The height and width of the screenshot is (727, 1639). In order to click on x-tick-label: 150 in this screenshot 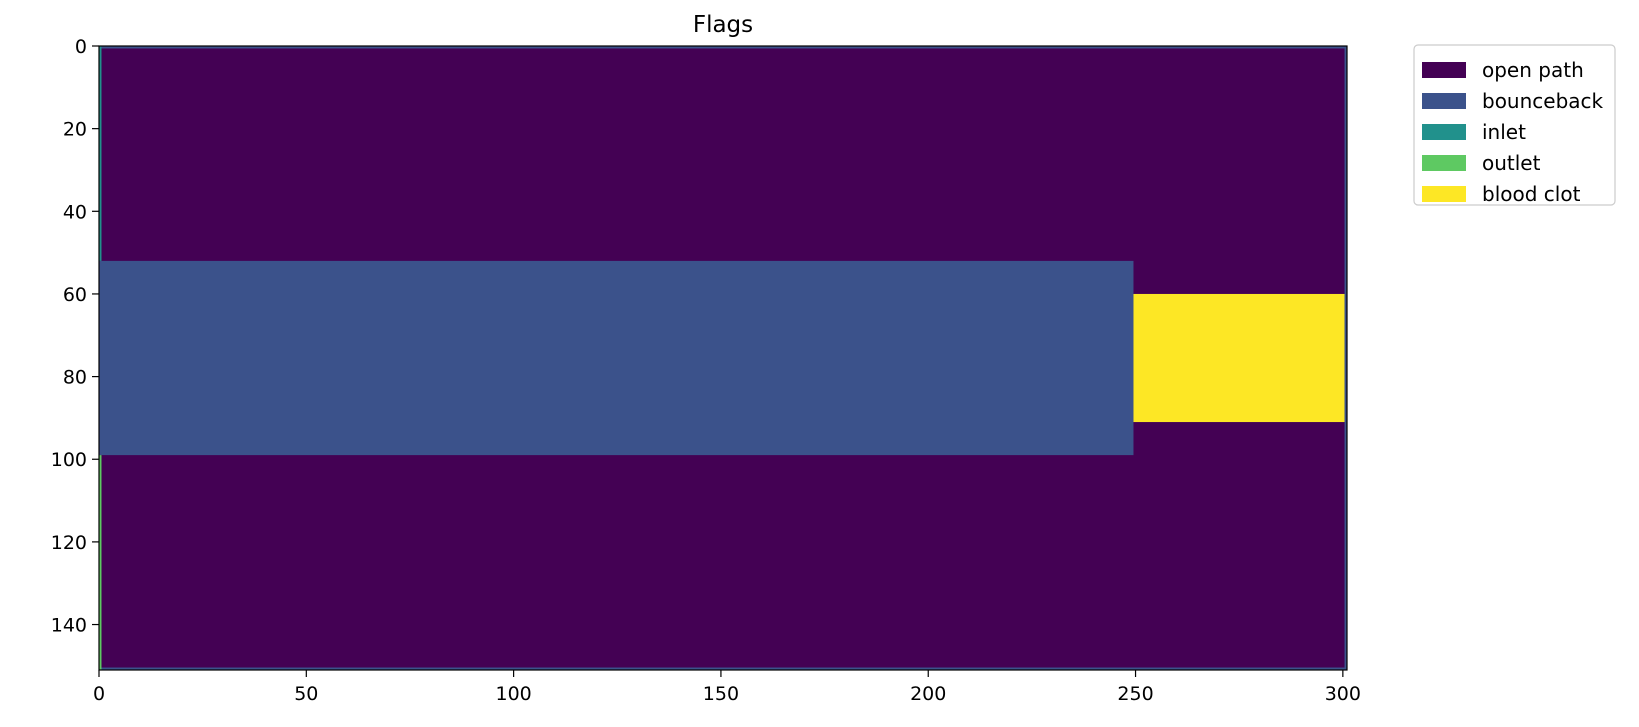, I will do `click(721, 694)`.